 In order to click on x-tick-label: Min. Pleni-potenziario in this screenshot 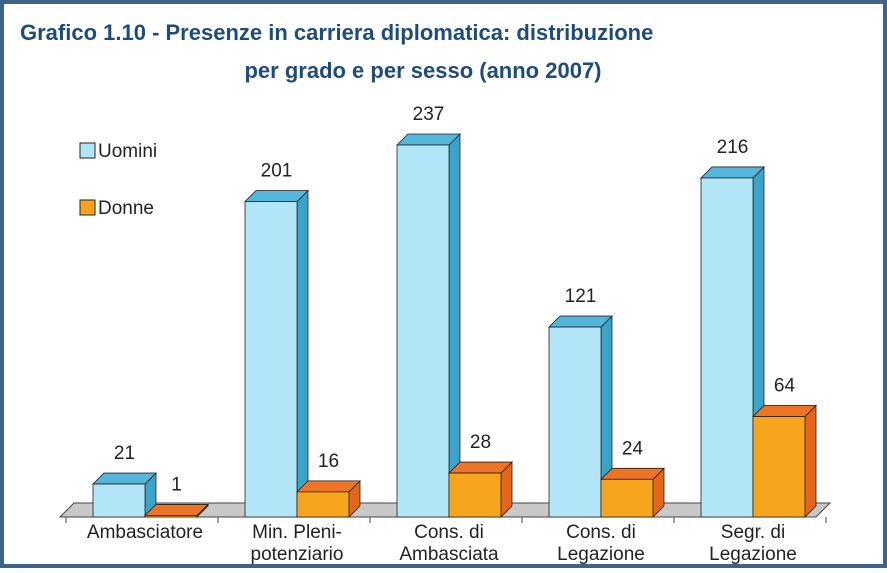, I will do `click(297, 543)`.